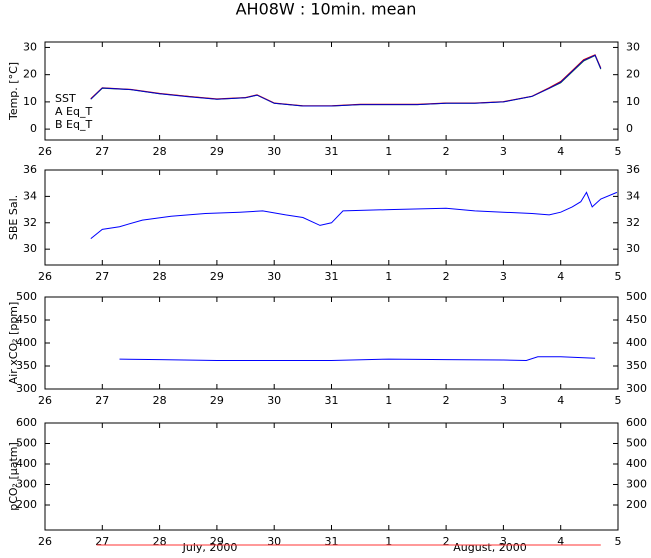 Image resolution: width=651 pixels, height=558 pixels. What do you see at coordinates (73, 124) in the screenshot?
I see `legend-entry: B Eq_T` at bounding box center [73, 124].